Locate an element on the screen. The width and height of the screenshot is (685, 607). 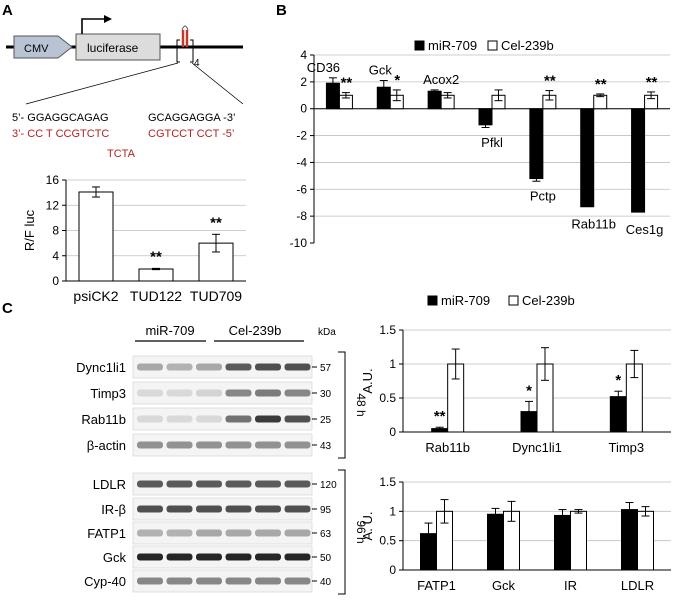
y-tick-label: -8 is located at coordinates (301, 216).